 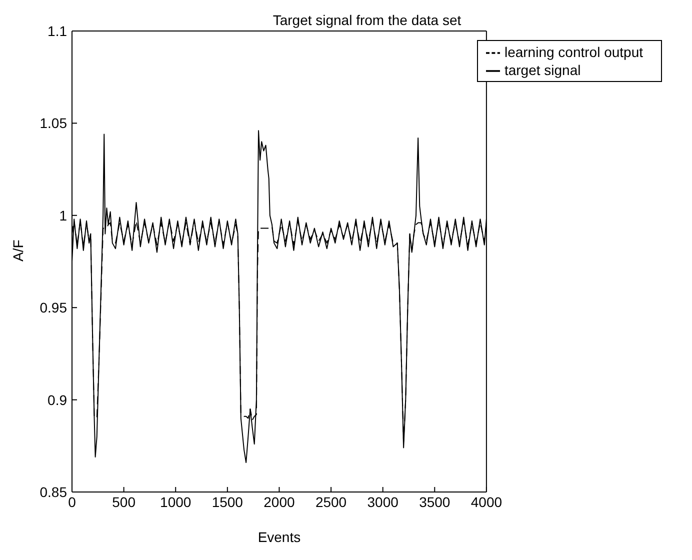 I want to click on y-tick-label: 0.9, so click(x=58, y=400).